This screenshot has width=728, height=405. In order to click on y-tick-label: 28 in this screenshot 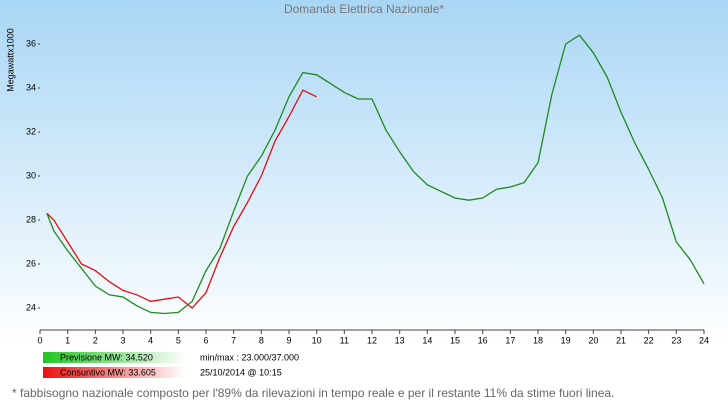, I will do `click(31, 219)`.